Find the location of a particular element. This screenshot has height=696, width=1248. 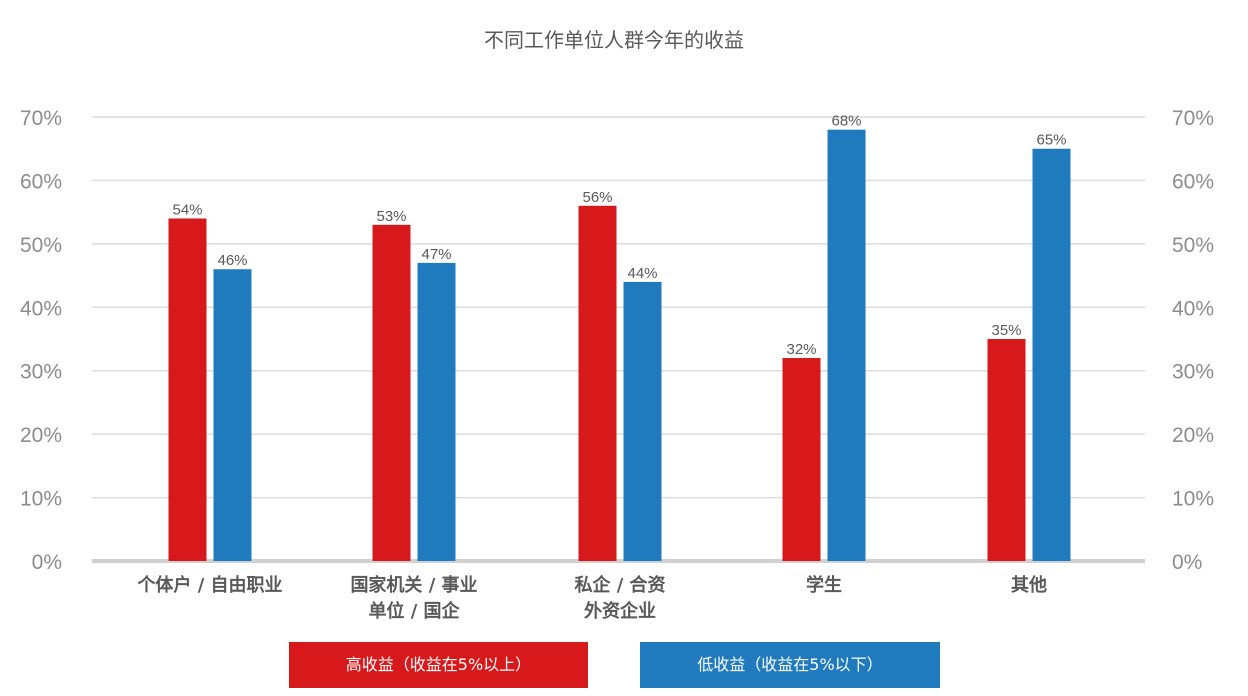

y-tick-label-right: 40% is located at coordinates (1193, 308).